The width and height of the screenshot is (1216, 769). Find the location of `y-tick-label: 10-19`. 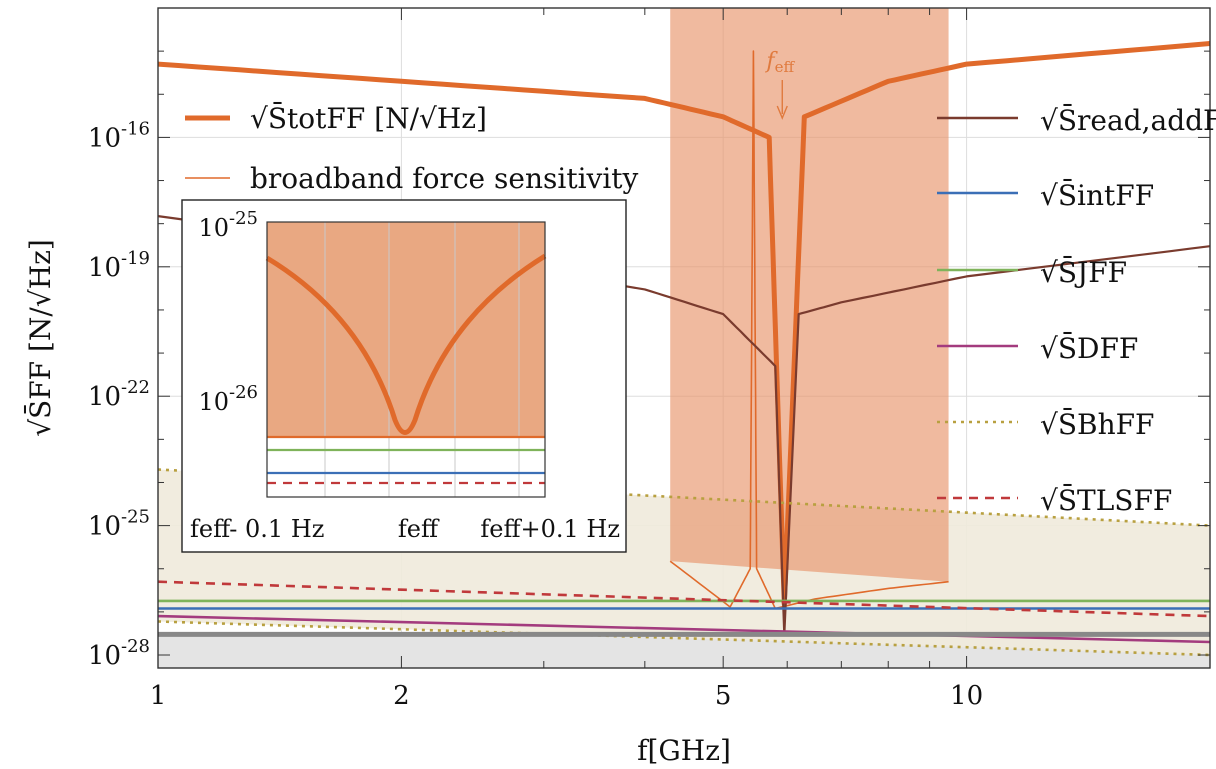

y-tick-label: 10-19 is located at coordinates (119, 265).